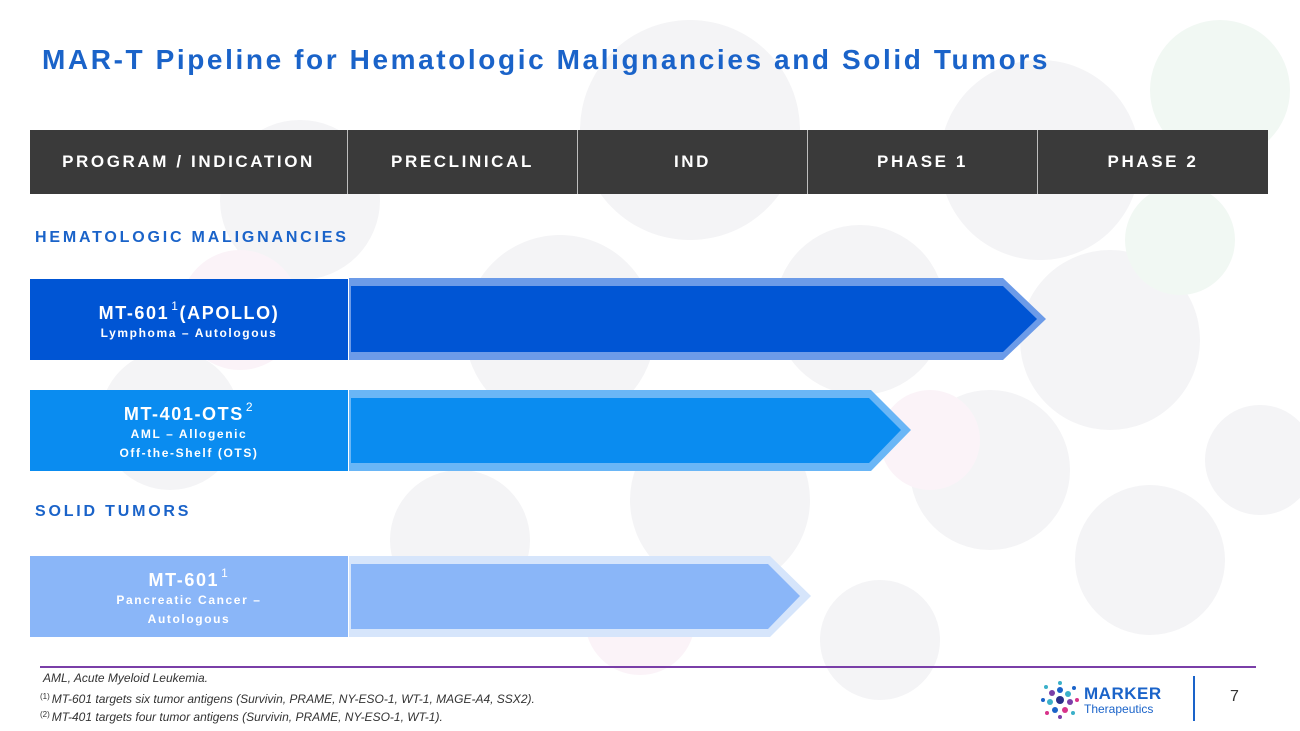 This screenshot has width=1300, height=731. Describe the element at coordinates (125, 678) in the screenshot. I see `footnote-abbreviation: AML, Acute Myeloid Leukemia.` at that location.